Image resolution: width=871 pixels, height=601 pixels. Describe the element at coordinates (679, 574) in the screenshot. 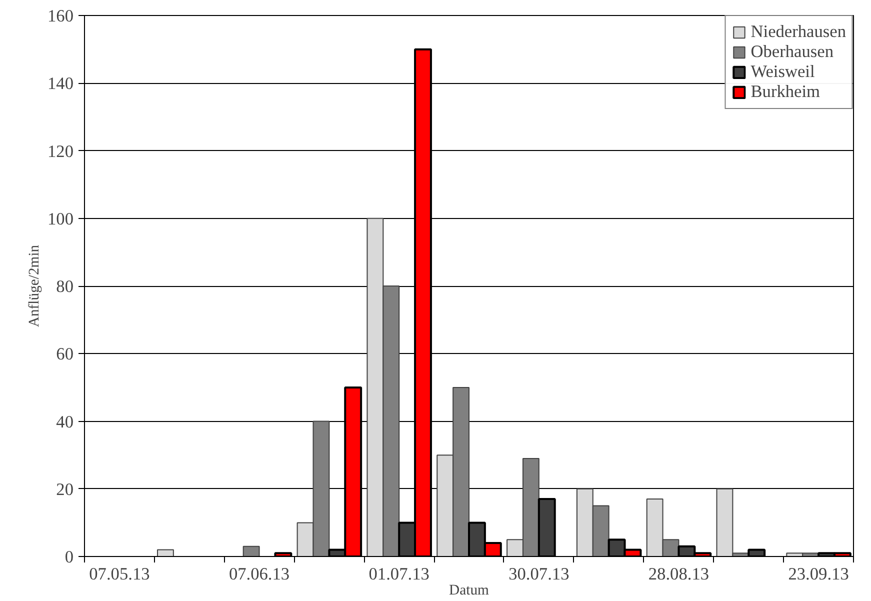

I see `x-tick-label: 28.08.13` at that location.